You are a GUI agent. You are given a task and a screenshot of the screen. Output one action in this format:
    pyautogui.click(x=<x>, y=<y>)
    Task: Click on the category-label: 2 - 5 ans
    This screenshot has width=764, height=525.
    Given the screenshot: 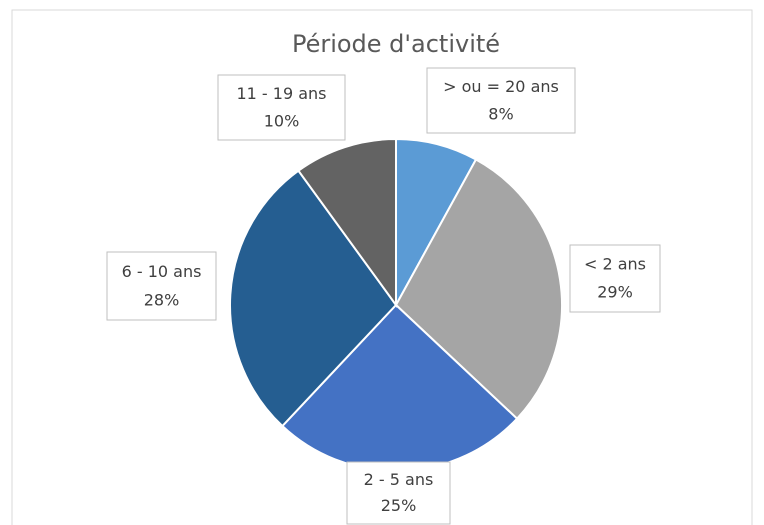 What is the action you would take?
    pyautogui.click(x=399, y=479)
    